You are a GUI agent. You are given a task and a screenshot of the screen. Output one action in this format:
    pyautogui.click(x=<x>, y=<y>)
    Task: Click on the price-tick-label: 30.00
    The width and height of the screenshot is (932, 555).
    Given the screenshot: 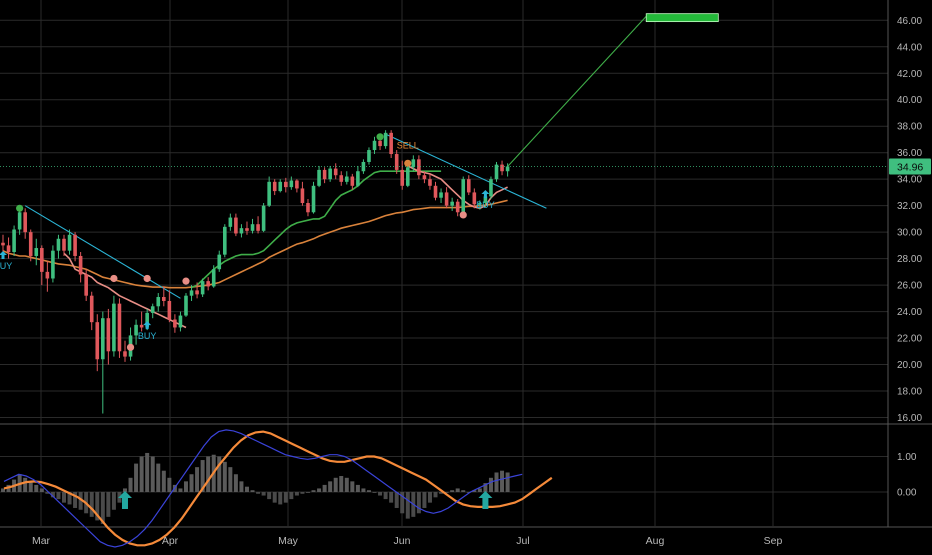 What is the action you would take?
    pyautogui.click(x=909, y=233)
    